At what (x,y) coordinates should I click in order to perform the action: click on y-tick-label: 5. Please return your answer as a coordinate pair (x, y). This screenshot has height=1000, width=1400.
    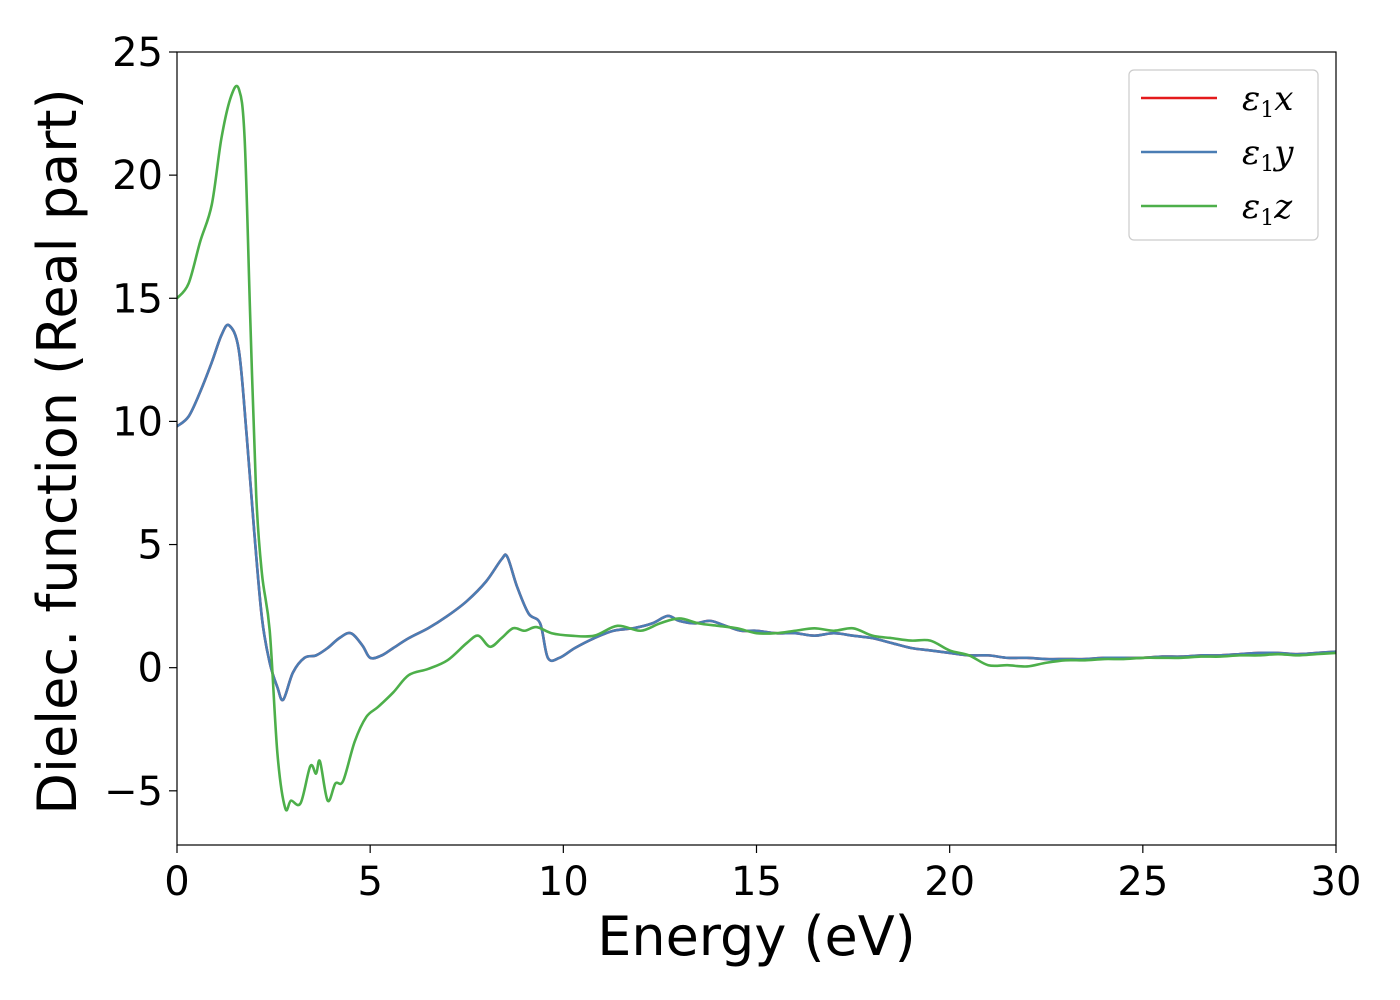
    Looking at the image, I should click on (150, 546).